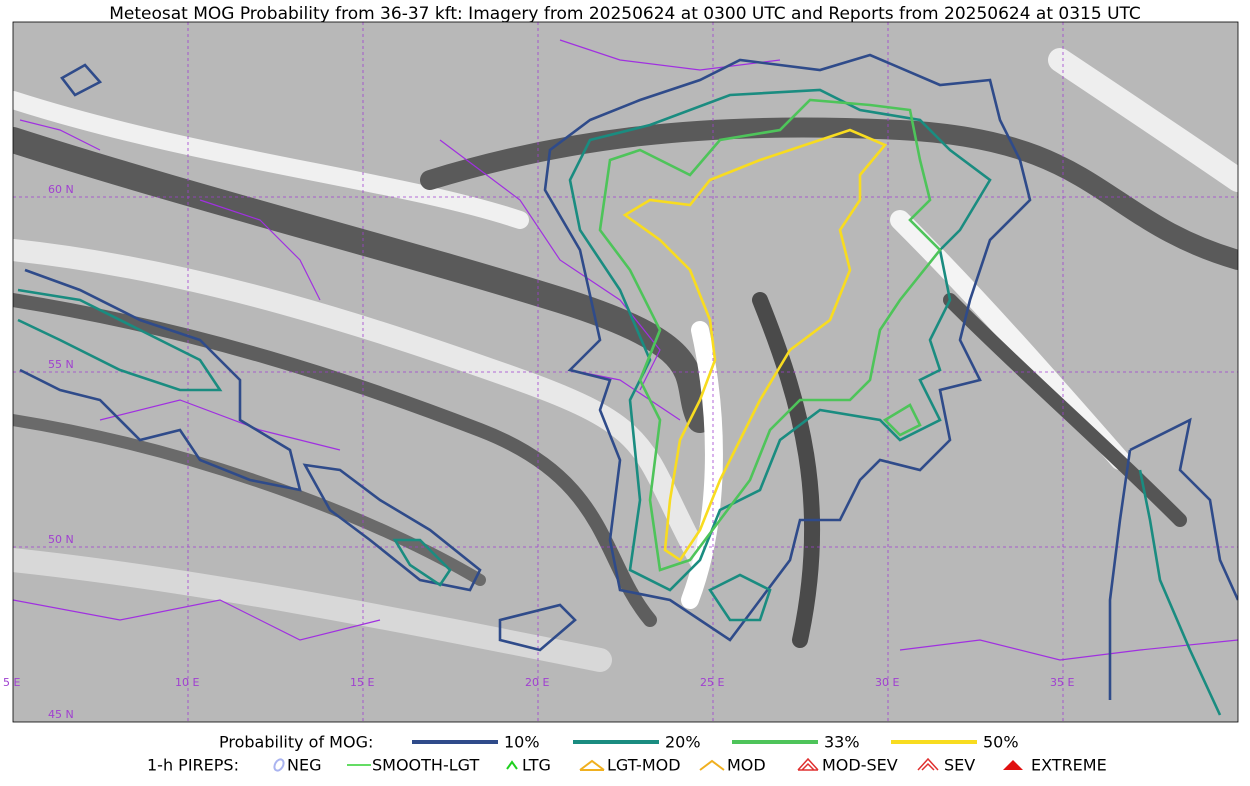  What do you see at coordinates (193, 765) in the screenshot?
I see `legend-title: 1-h PIREPS:` at bounding box center [193, 765].